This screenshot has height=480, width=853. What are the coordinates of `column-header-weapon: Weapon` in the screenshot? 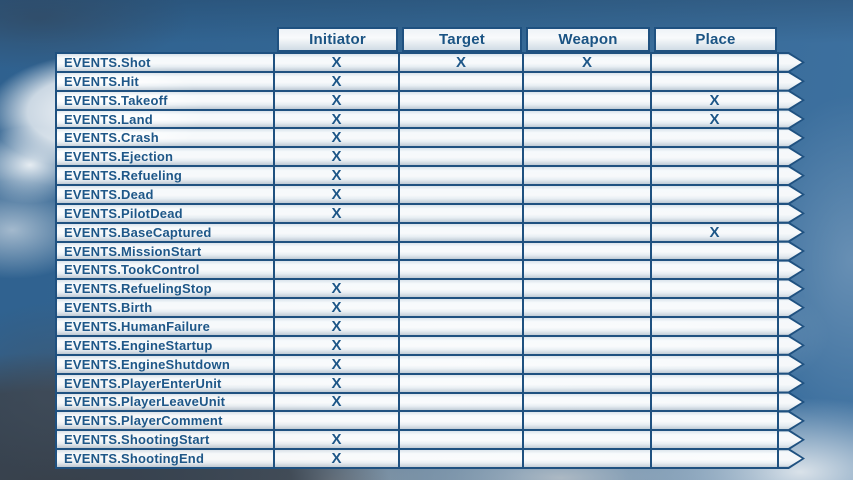 It's located at (588, 39).